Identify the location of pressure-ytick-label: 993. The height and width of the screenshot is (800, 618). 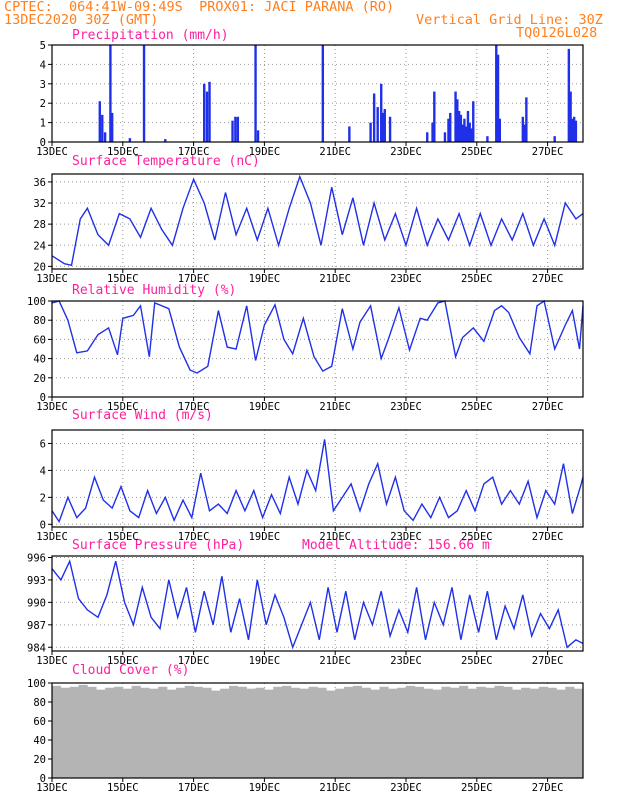
(36, 581).